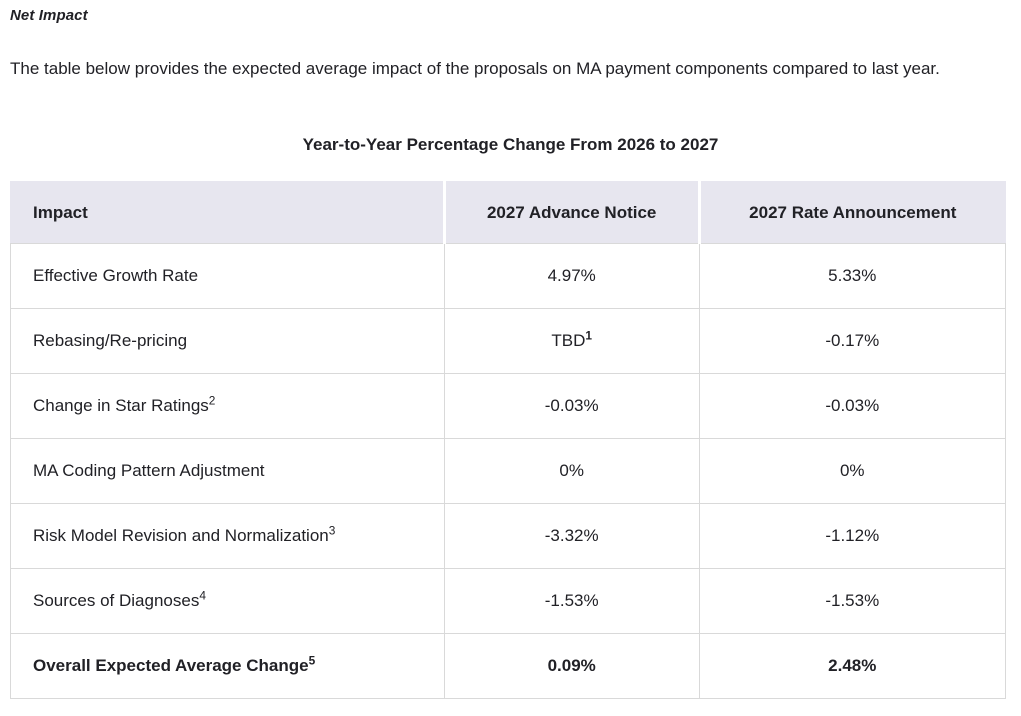 The image size is (1021, 716). Describe the element at coordinates (571, 406) in the screenshot. I see `advance-notice-value: -0.03%` at that location.